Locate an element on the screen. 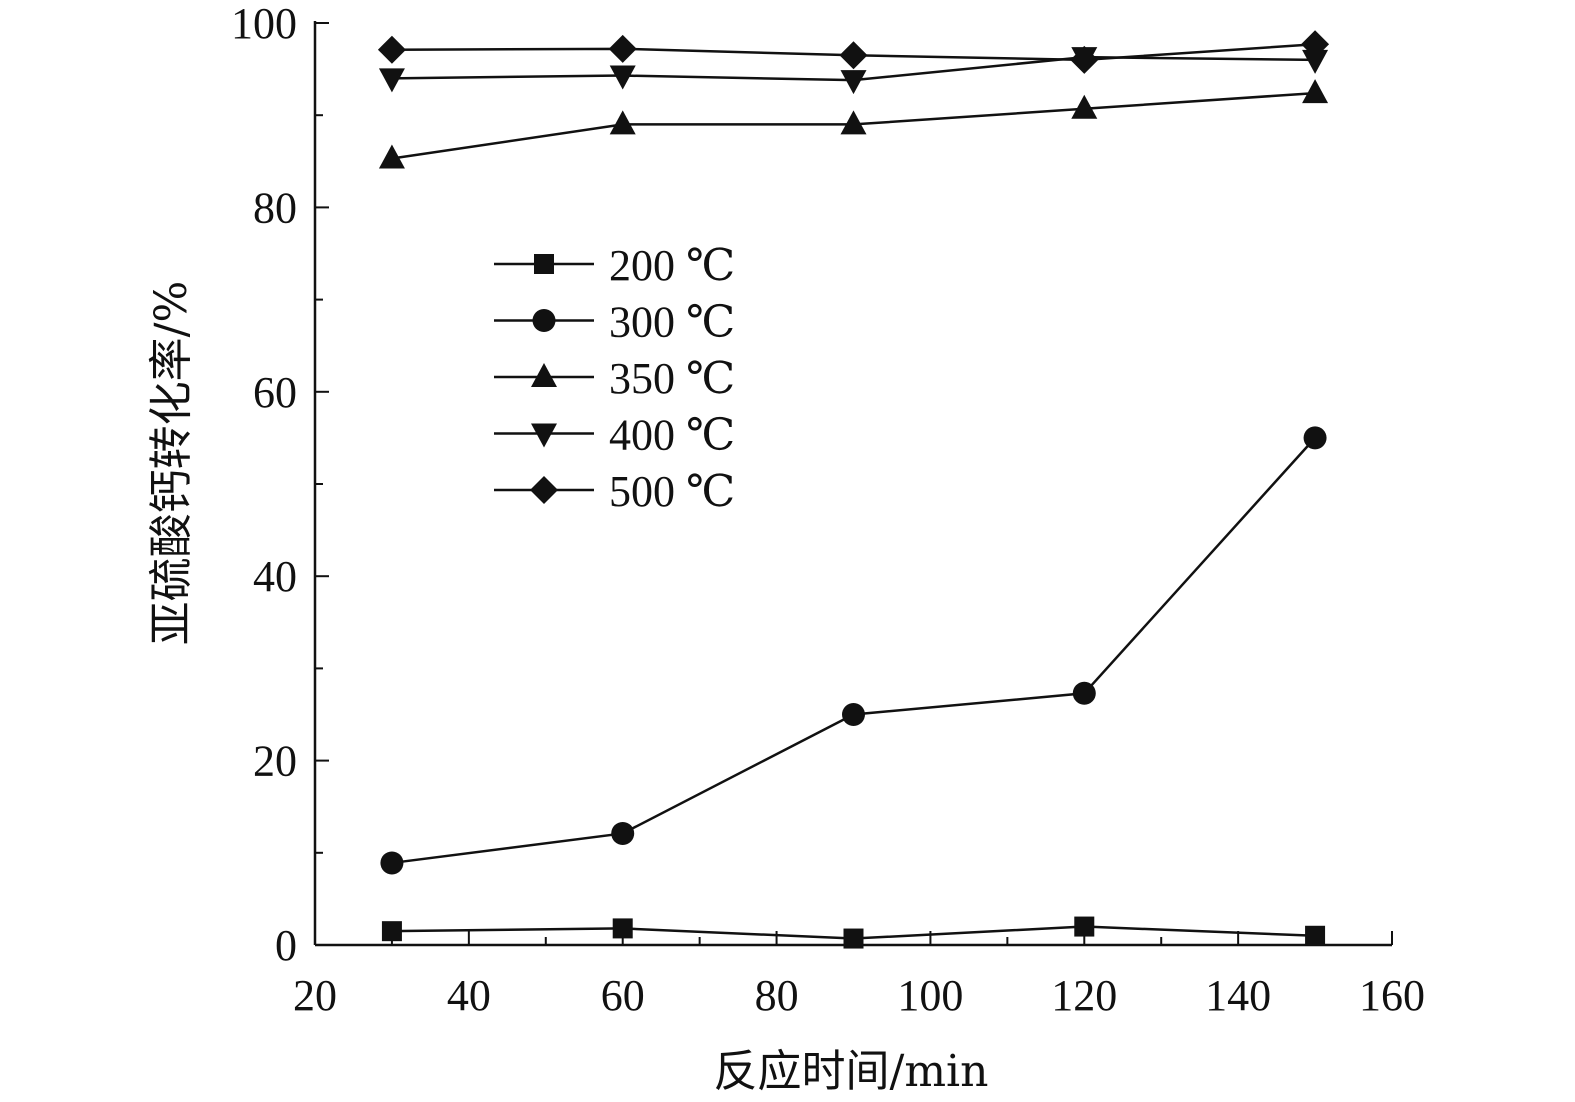  x-tick-label: 140 is located at coordinates (1238, 995).